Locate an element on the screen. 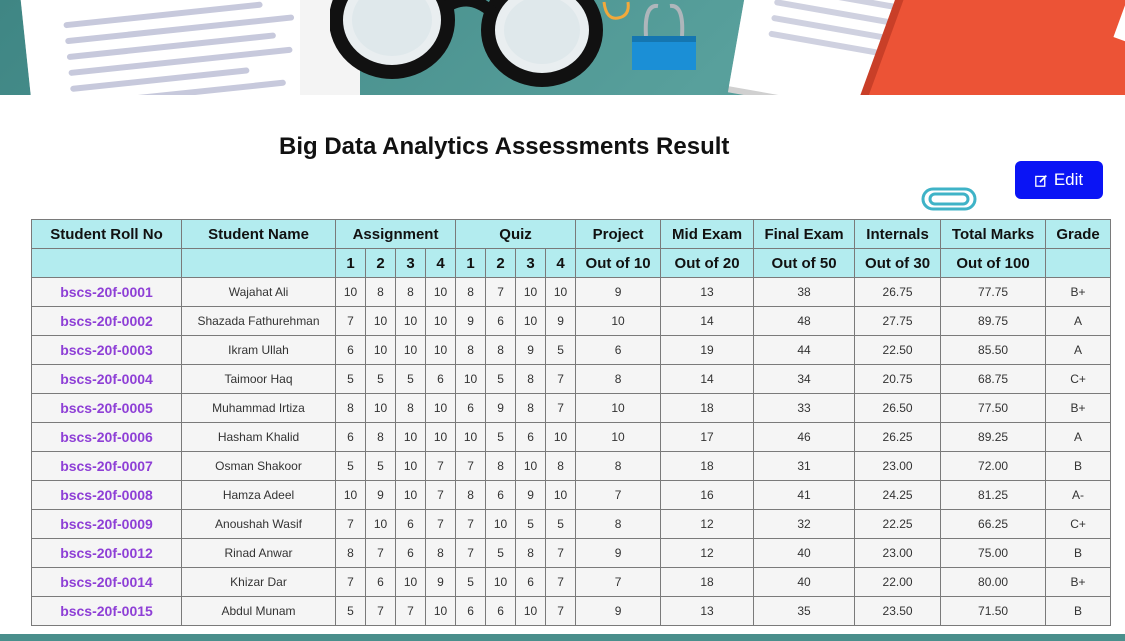  total-marks-cell: 89.25 is located at coordinates (993, 437).